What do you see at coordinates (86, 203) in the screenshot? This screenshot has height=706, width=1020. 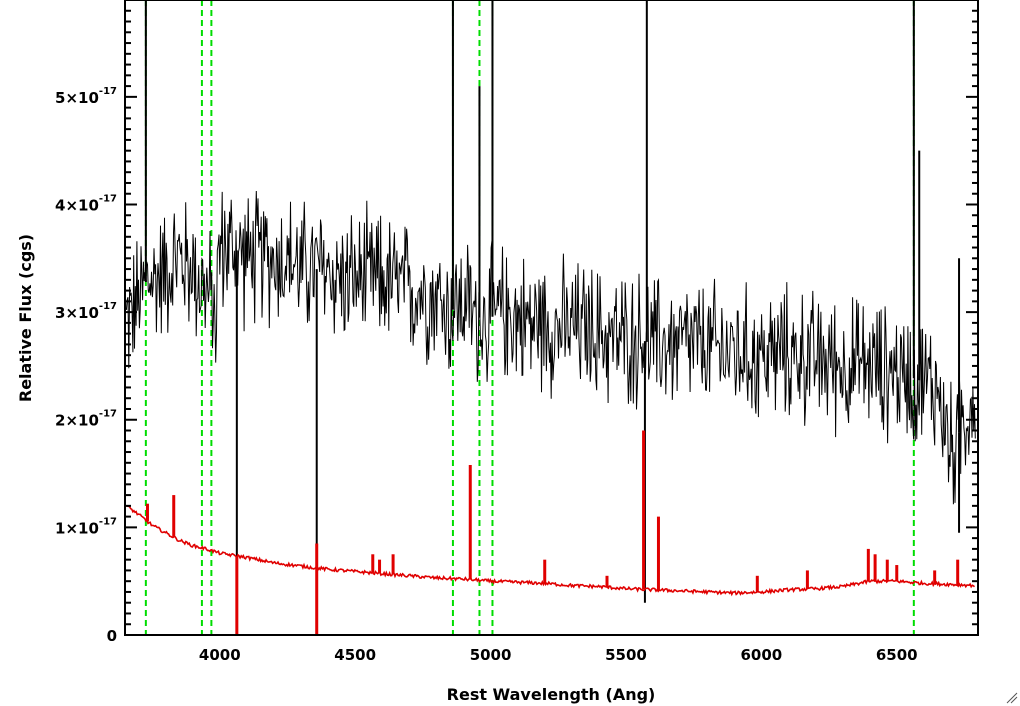 I see `y-tick-label: 4×10⁻¹⁷` at bounding box center [86, 203].